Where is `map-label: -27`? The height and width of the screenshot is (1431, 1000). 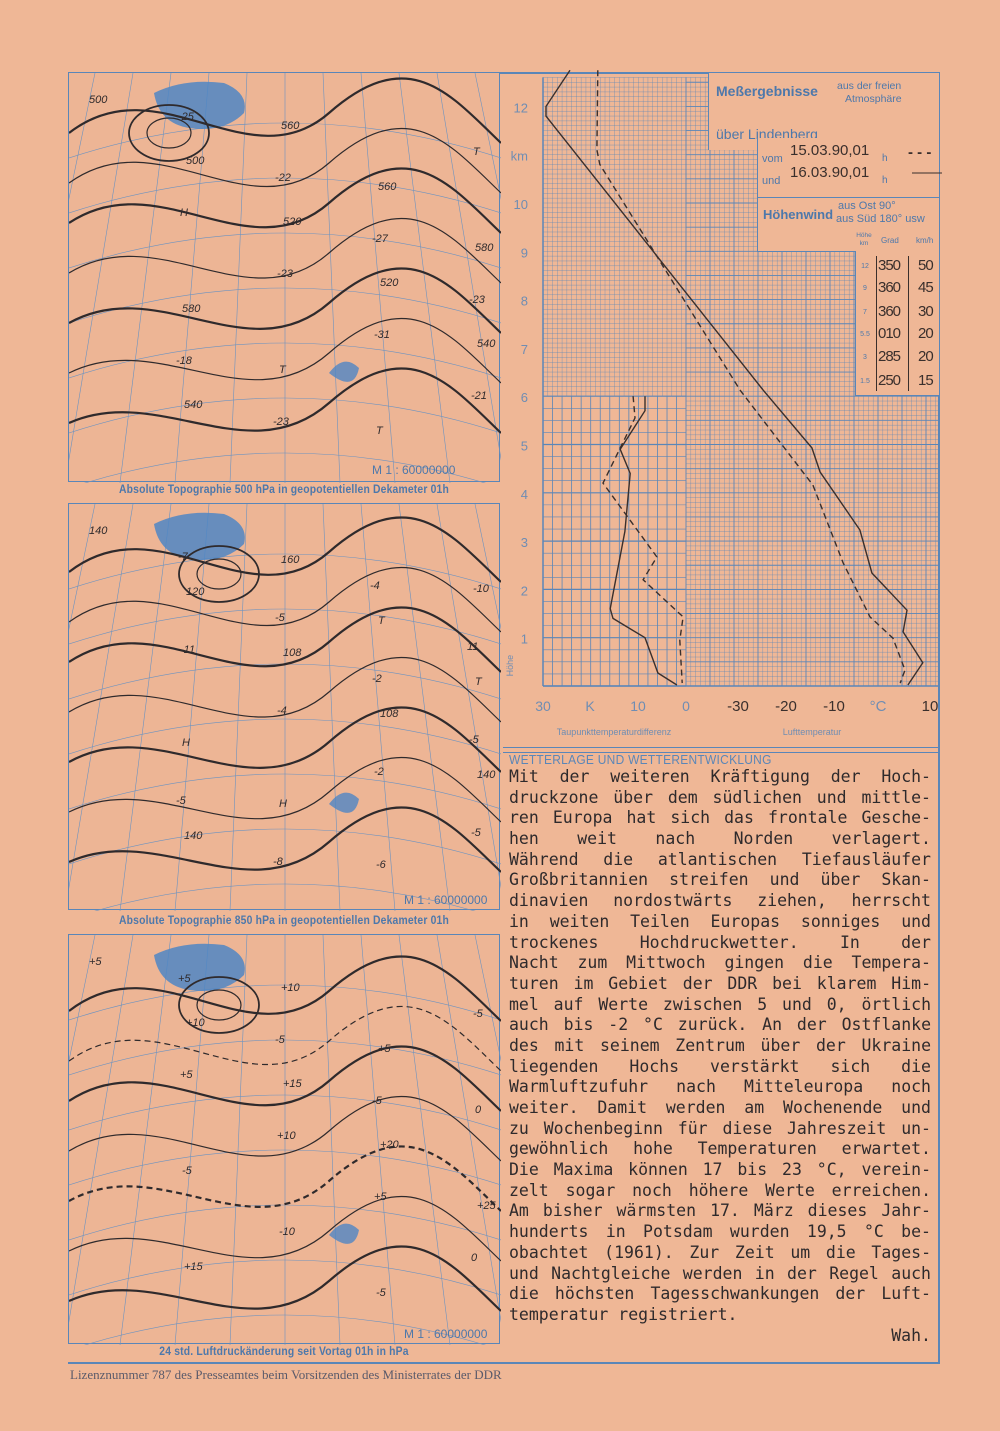 map-label: -27 is located at coordinates (380, 239).